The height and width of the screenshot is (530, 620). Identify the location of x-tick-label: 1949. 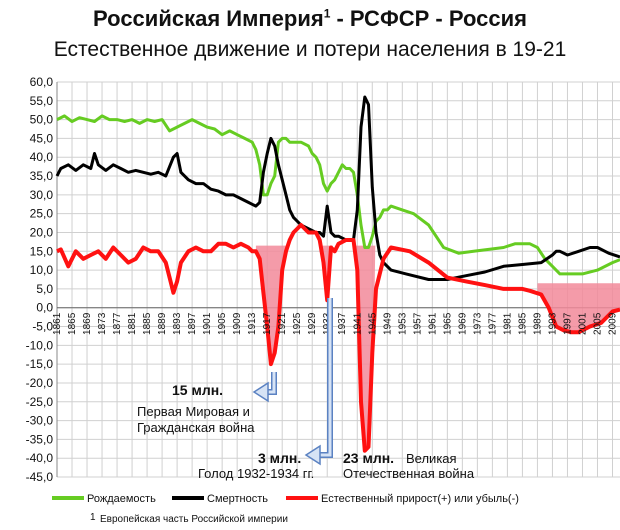
(387, 323).